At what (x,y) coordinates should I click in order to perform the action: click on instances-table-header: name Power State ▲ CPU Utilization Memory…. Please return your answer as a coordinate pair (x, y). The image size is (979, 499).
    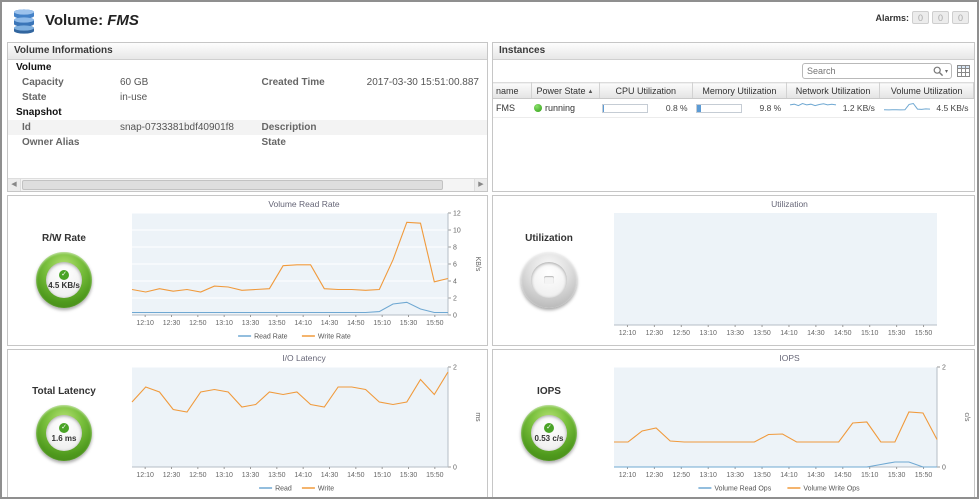
    Looking at the image, I should click on (733, 90).